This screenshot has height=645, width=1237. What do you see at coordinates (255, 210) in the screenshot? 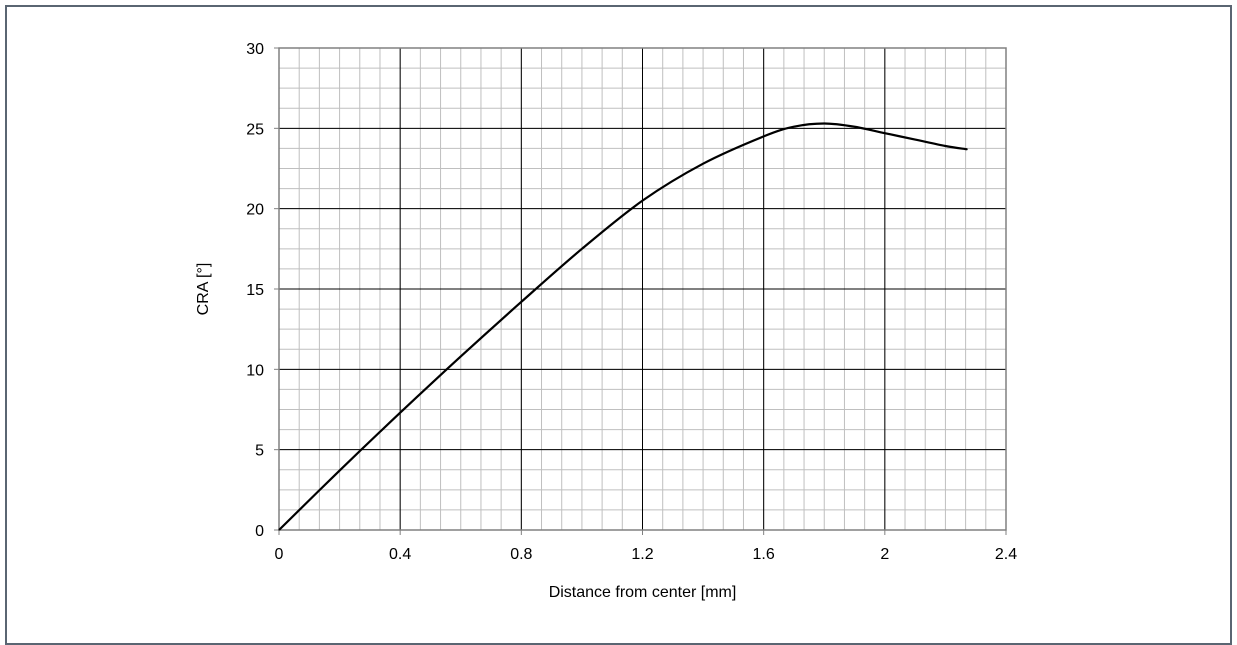
I see `y-tick-label: 20` at bounding box center [255, 210].